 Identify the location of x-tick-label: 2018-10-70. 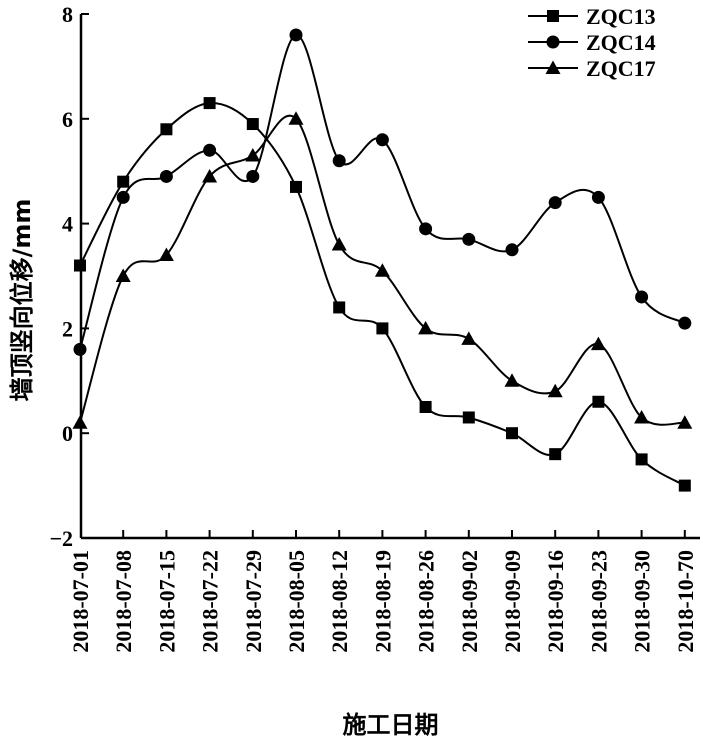
(685, 601).